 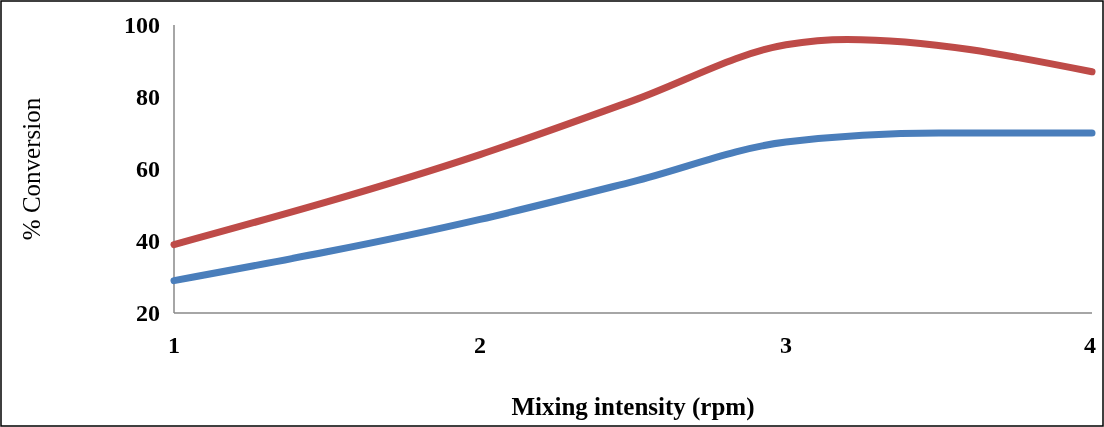 I want to click on y-tick-label: 100, so click(x=142, y=25).